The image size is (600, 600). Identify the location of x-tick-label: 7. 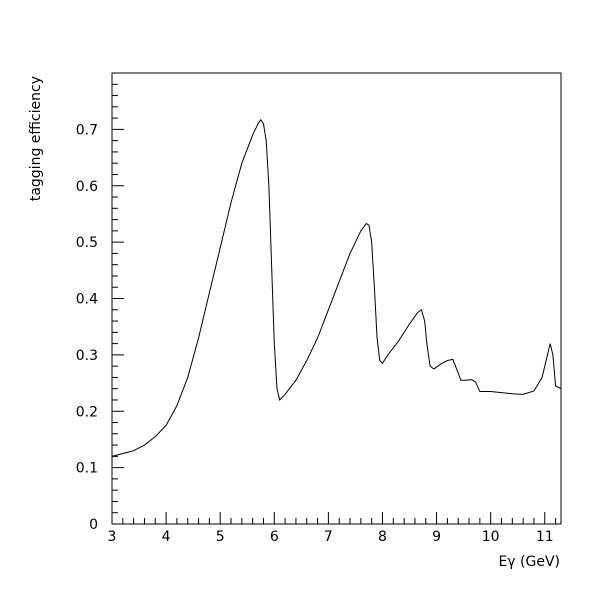
(328, 537).